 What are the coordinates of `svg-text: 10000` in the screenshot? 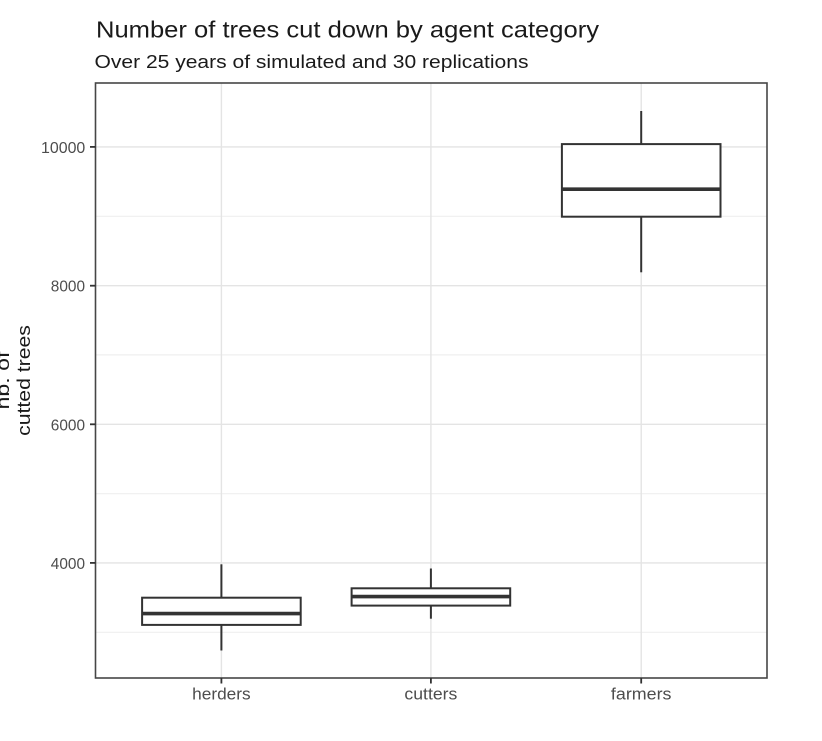 It's located at (63, 148).